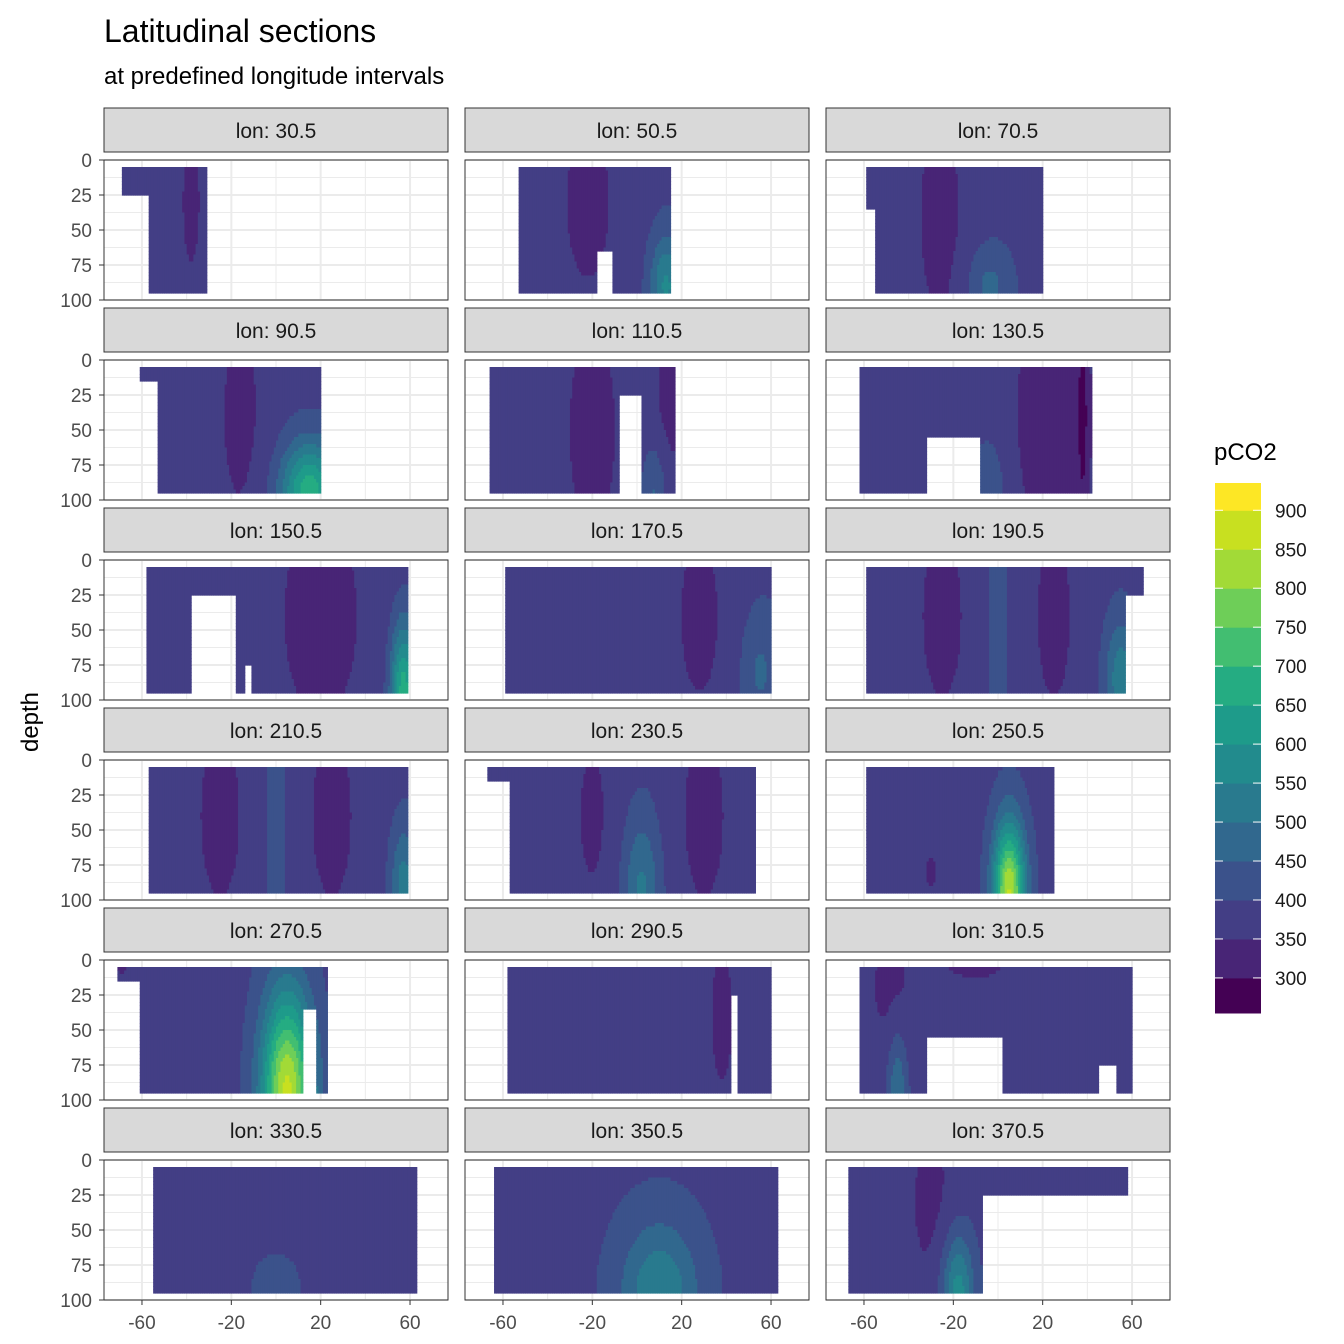 The height and width of the screenshot is (1344, 1344). Describe the element at coordinates (276, 131) in the screenshot. I see `facet-strip-label: lon: 30.5` at that location.